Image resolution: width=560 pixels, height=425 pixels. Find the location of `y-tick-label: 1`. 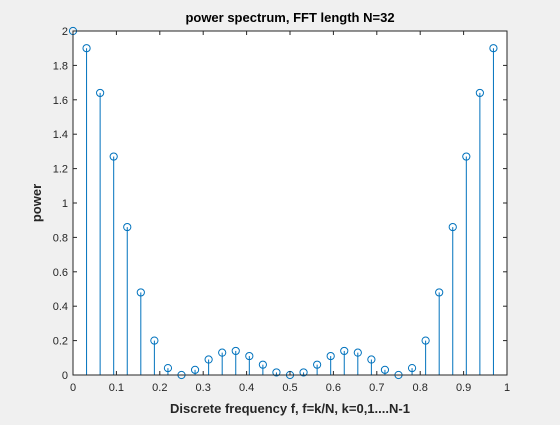

y-tick-label: 1 is located at coordinates (65, 204).